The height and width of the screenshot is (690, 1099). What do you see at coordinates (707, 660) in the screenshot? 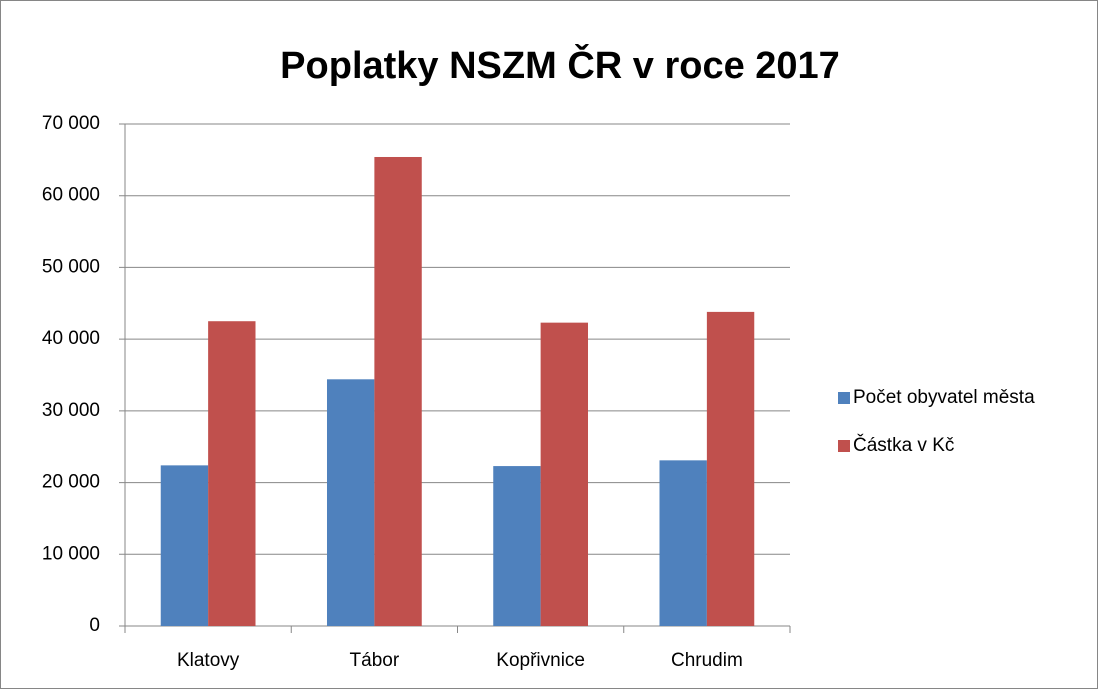
I see `x-tick-label: Chrudim` at bounding box center [707, 660].